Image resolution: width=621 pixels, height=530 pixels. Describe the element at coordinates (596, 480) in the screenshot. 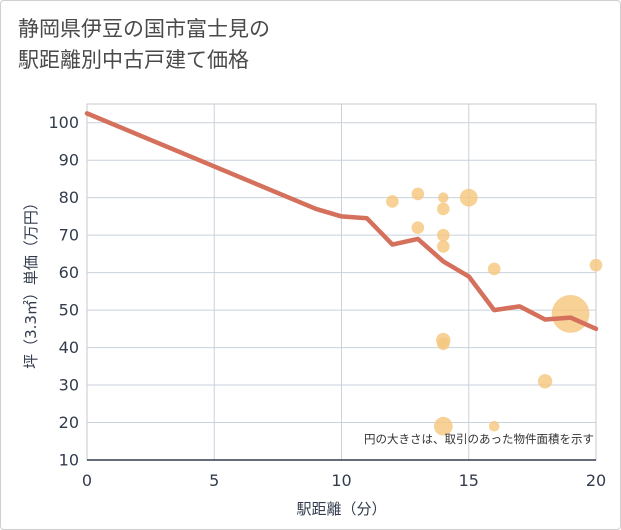

I see `x-tick-label: 20` at that location.